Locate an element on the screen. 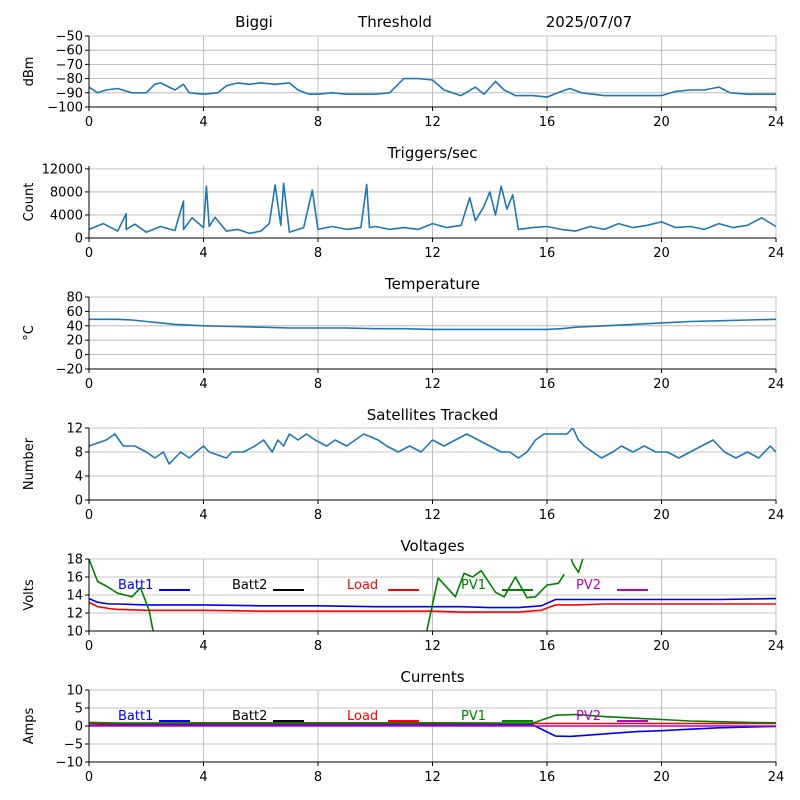 This screenshot has height=800, width=800. signal-xtick-label-1: 4 is located at coordinates (203, 122).